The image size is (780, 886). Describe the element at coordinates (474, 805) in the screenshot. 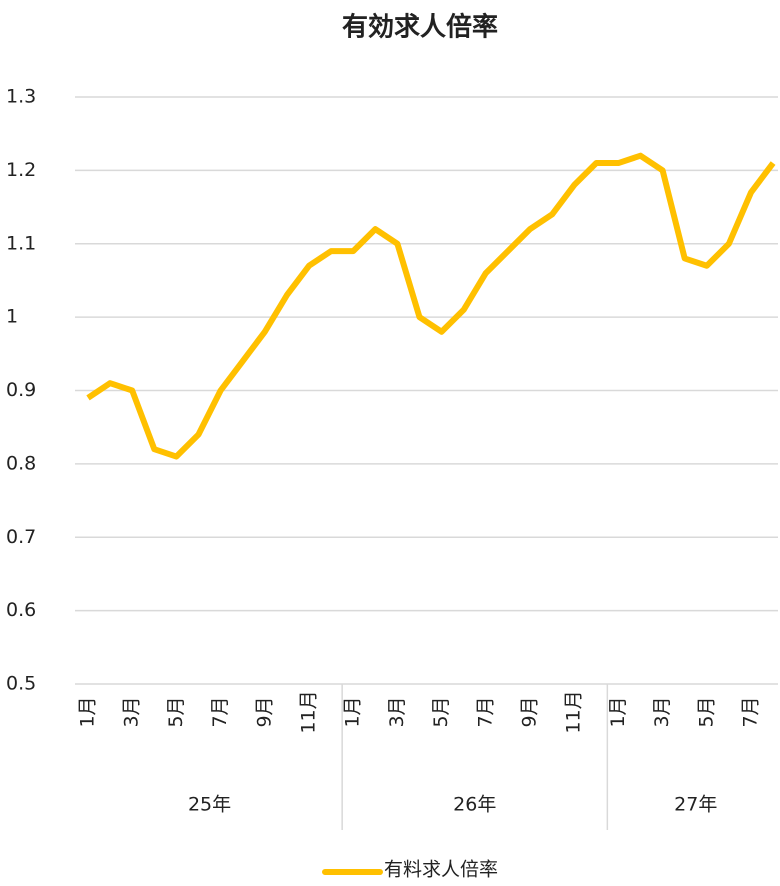

I see `x-group-label: 26年` at that location.